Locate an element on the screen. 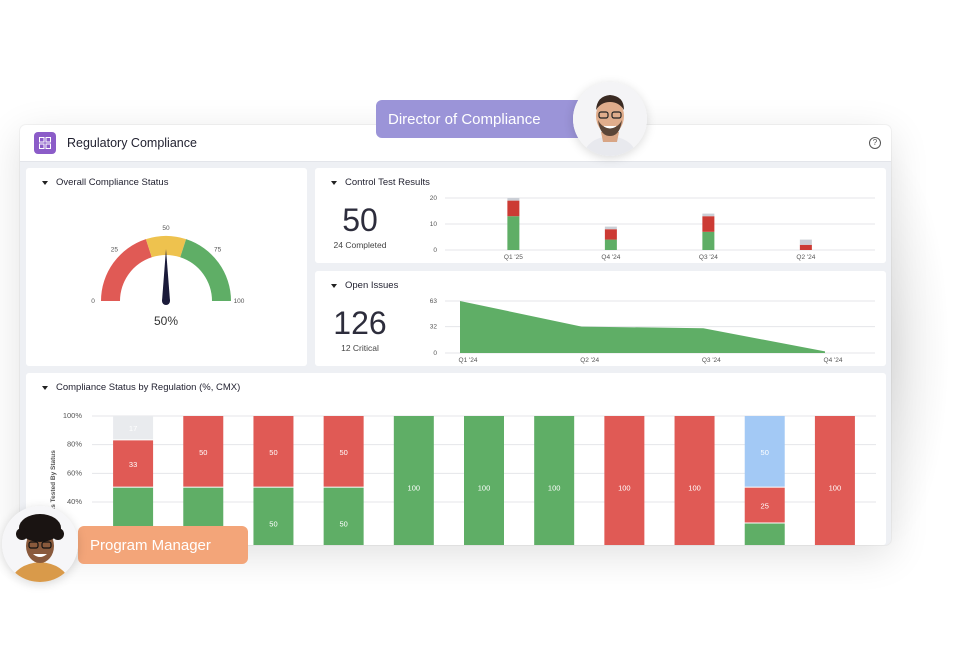 Image resolution: width=960 pixels, height=672 pixels. y-tick-label: 80% is located at coordinates (74, 444).